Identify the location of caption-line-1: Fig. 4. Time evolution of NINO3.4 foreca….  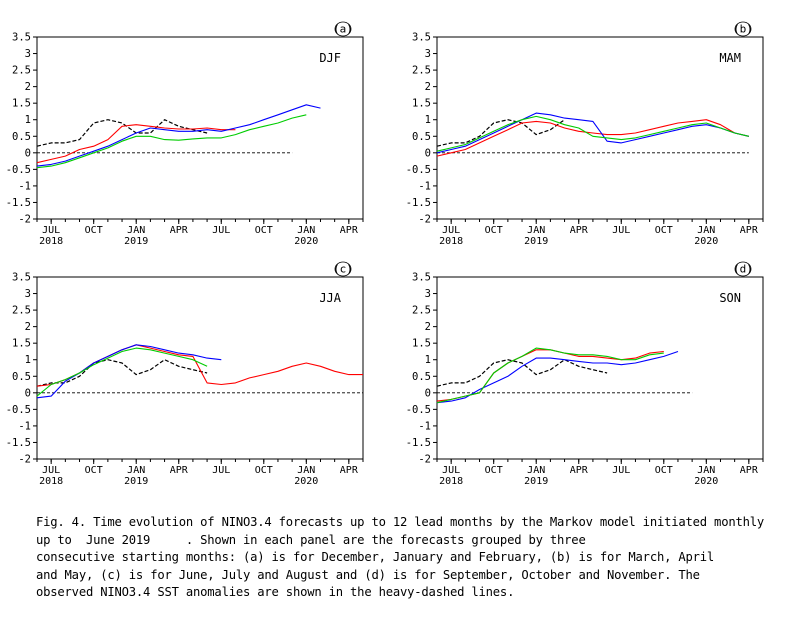
(400, 522).